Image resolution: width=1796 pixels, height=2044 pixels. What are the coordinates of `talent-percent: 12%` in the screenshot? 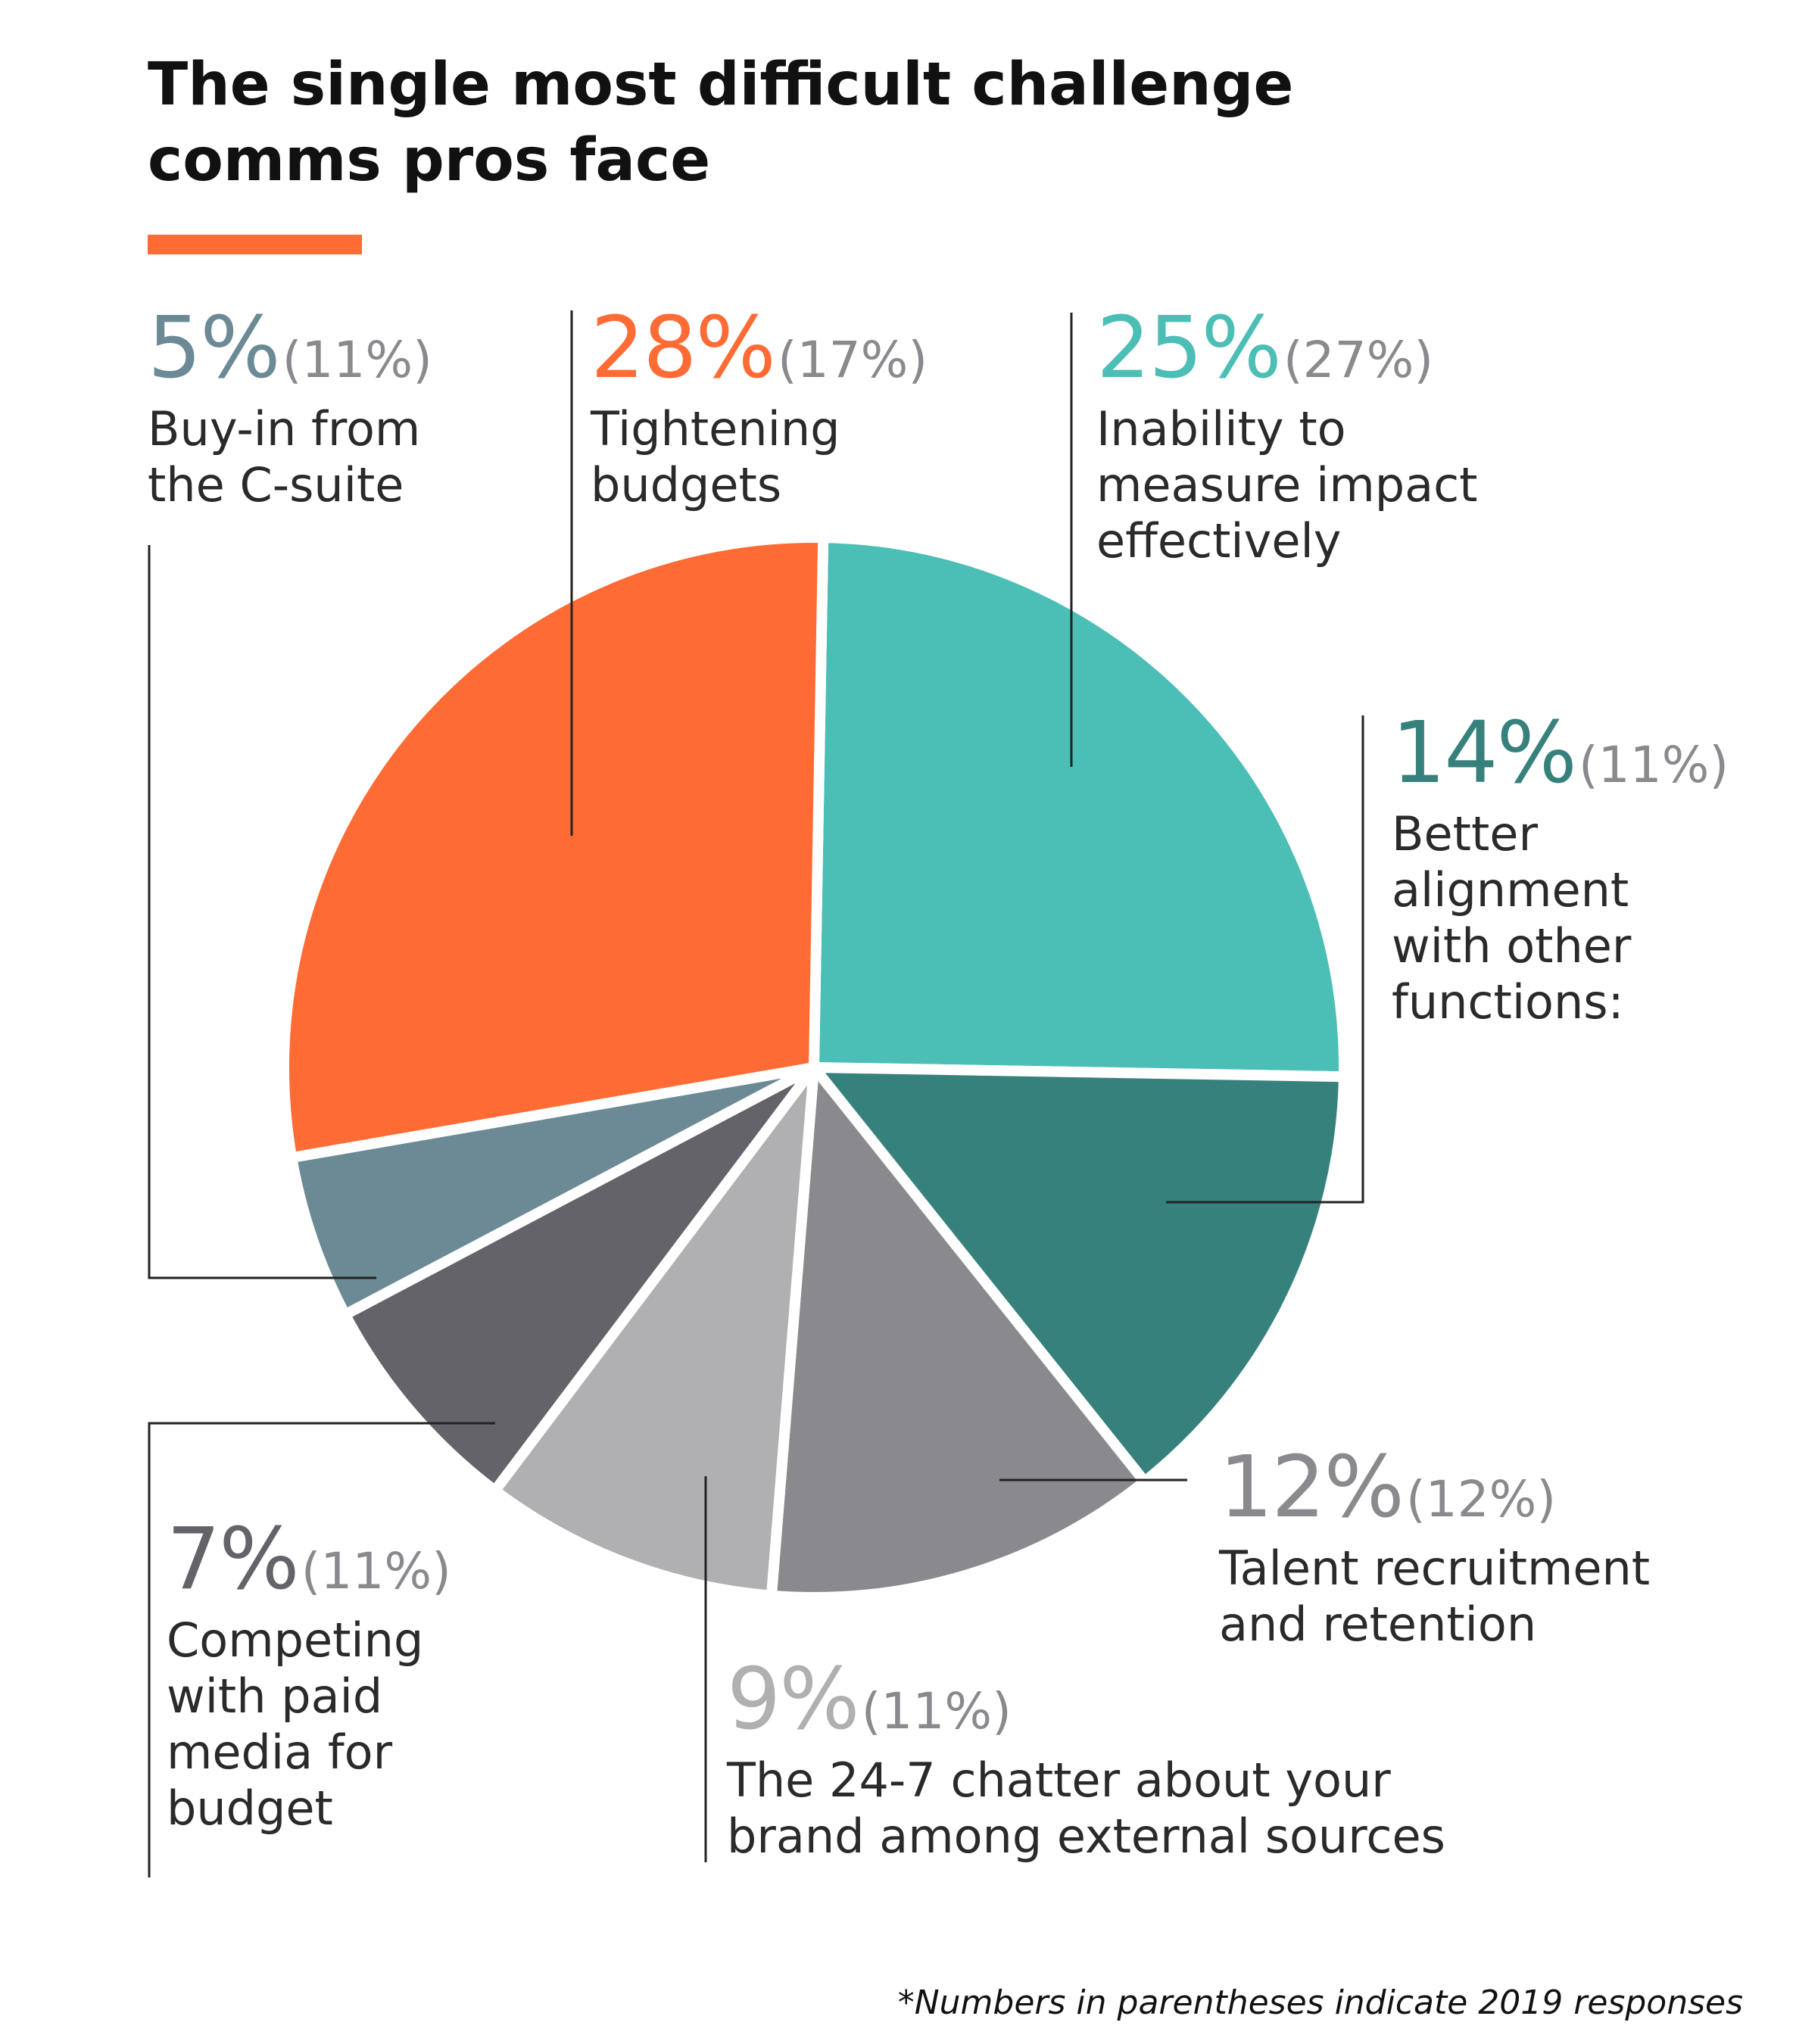 It's located at (1312, 1487).